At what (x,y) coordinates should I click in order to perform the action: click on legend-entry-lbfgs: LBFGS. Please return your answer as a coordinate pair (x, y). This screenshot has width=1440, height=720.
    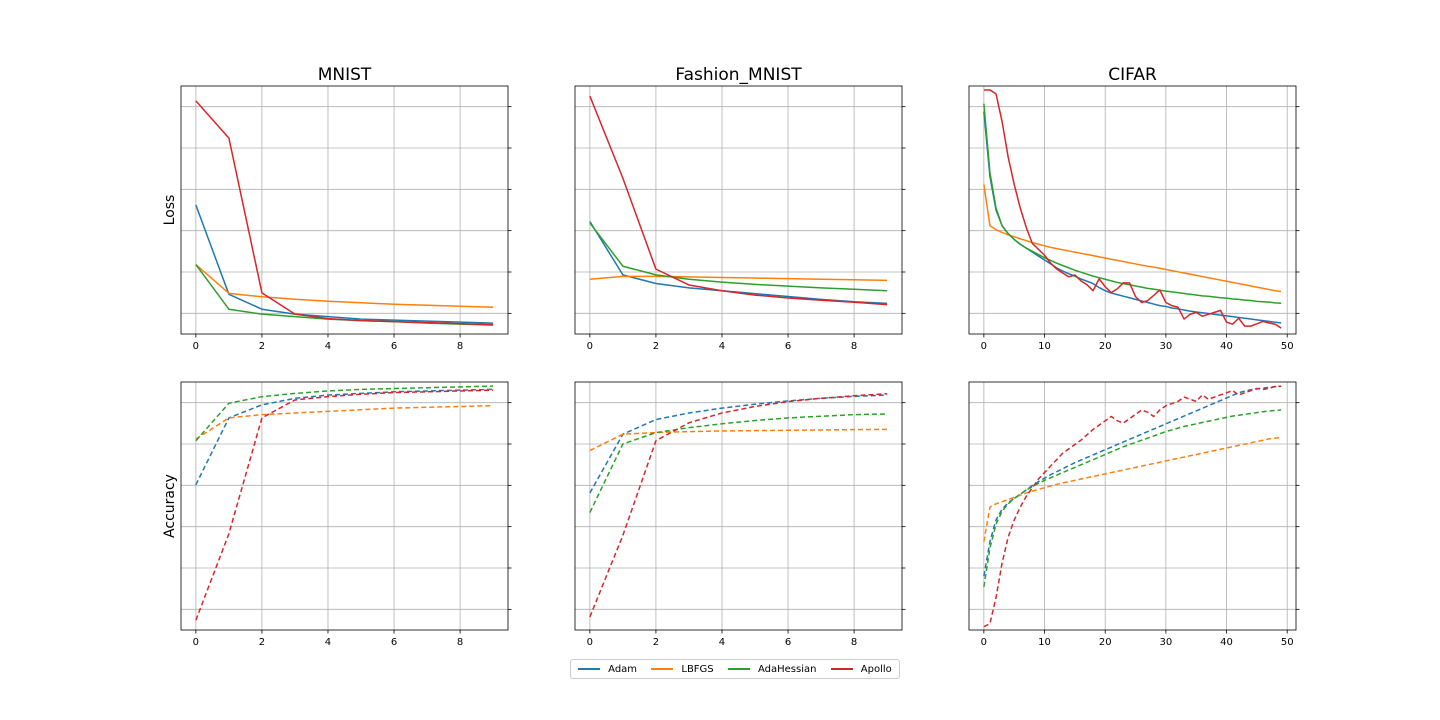
    Looking at the image, I should click on (682, 669).